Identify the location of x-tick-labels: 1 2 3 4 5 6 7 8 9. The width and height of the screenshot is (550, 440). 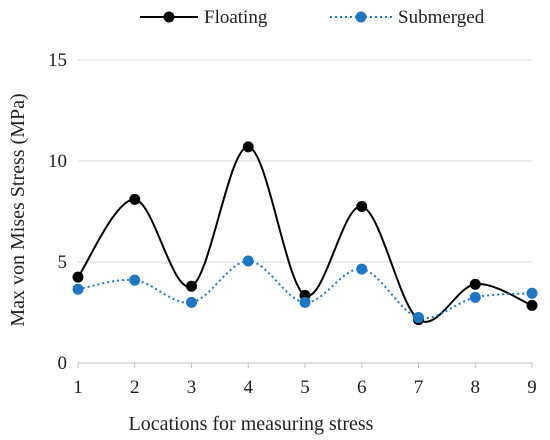
(305, 387).